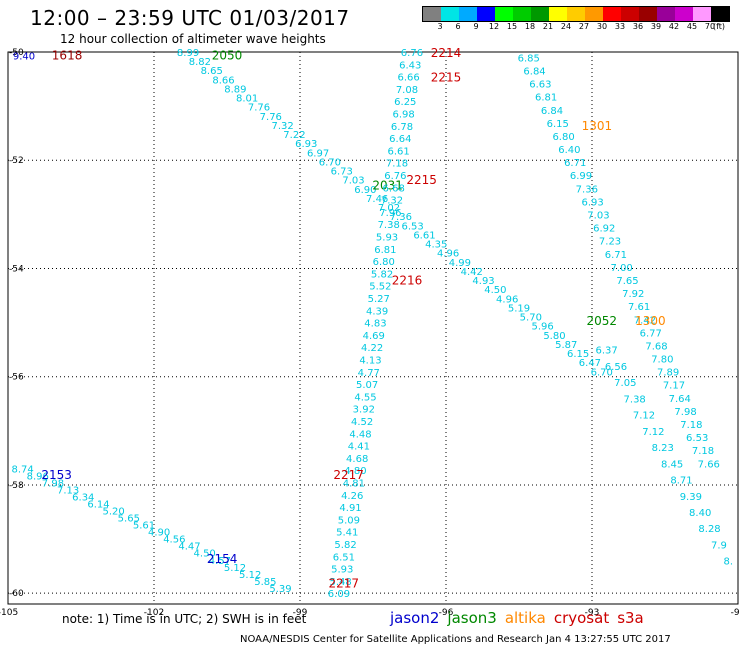 The image size is (740, 650). I want to click on pass-time-label: 2050, so click(227, 56).